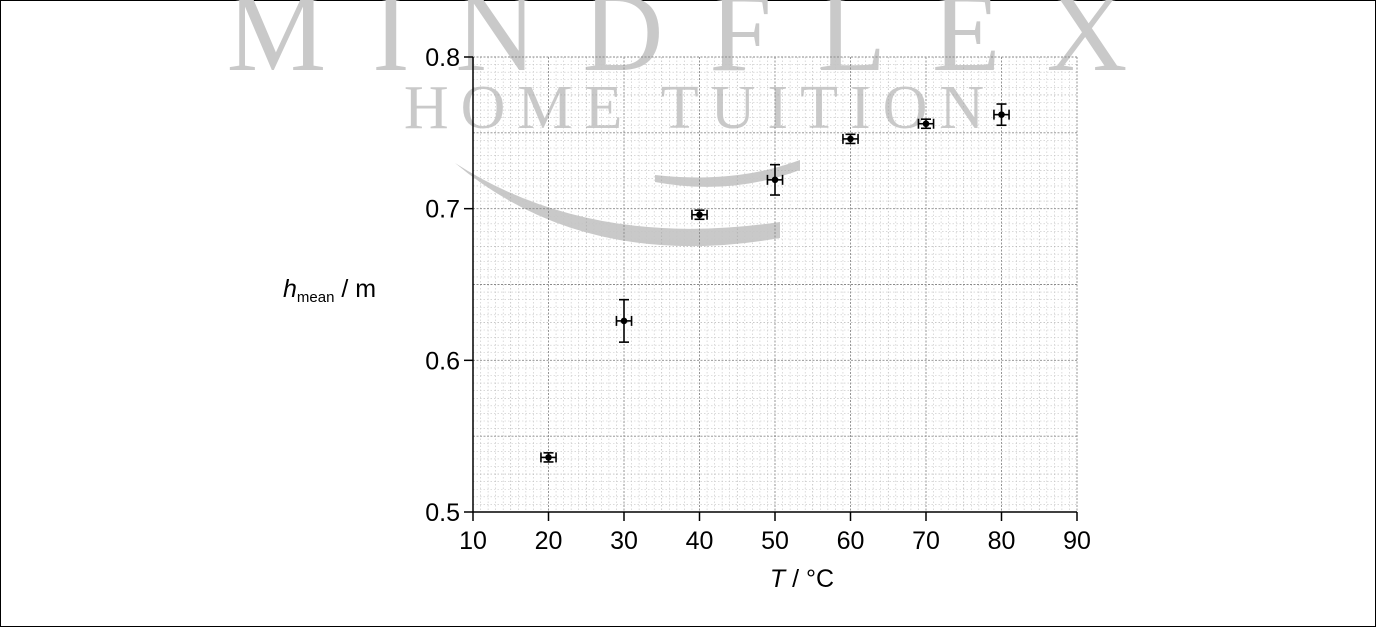  What do you see at coordinates (809, 579) in the screenshot?
I see `x-axis-title-unit: / °C` at bounding box center [809, 579].